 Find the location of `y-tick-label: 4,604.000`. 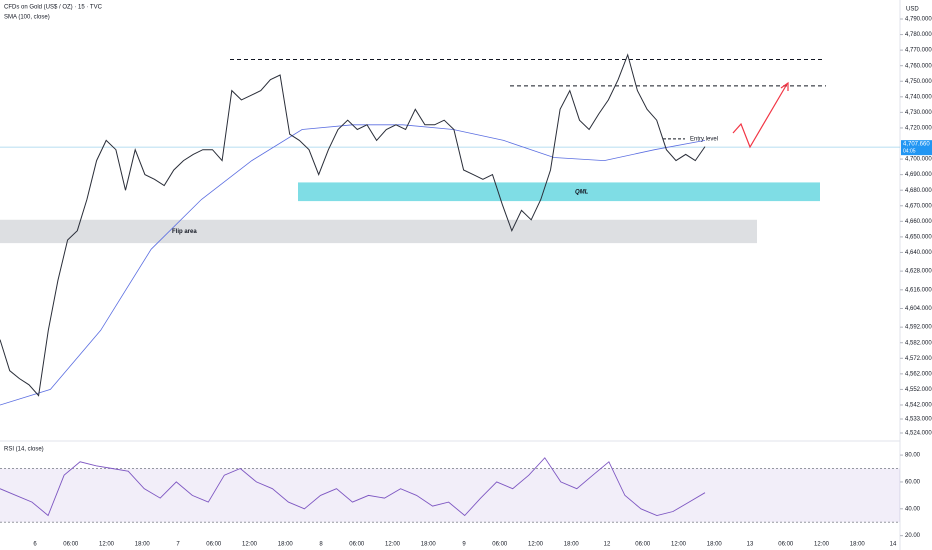

y-tick-label: 4,604.000 is located at coordinates (918, 309).